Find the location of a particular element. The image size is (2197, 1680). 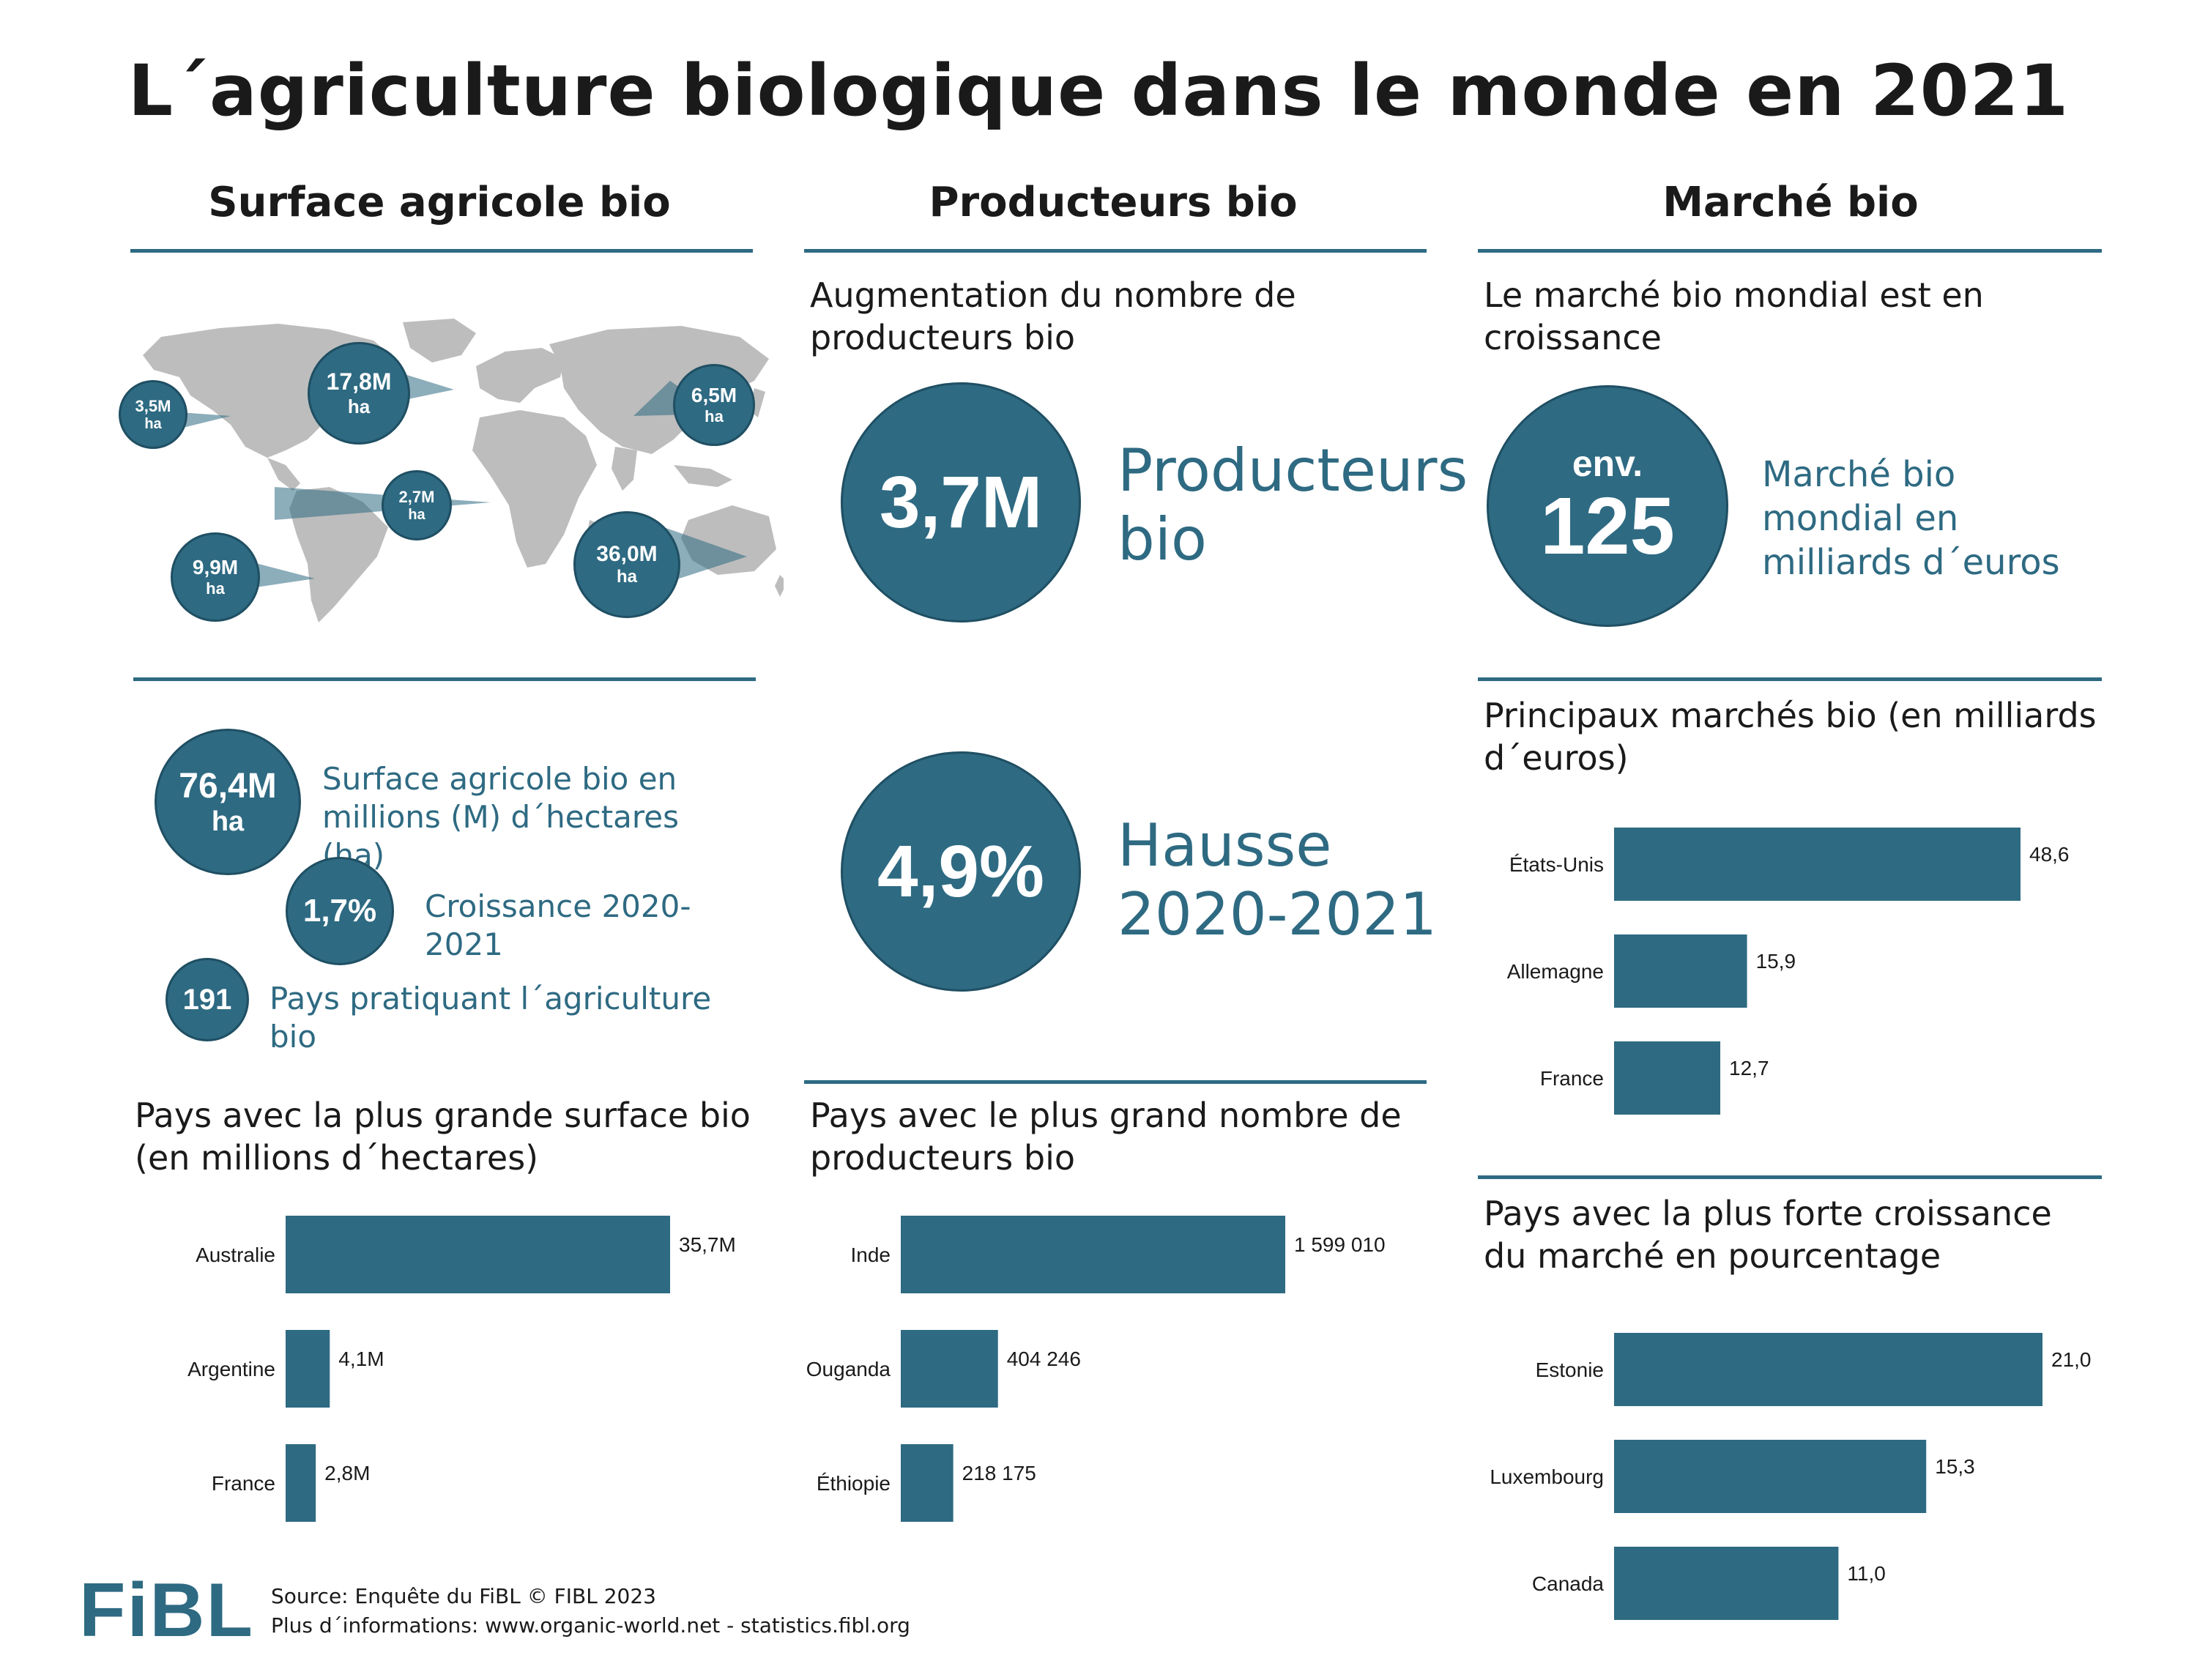

category-label: Allemagne is located at coordinates (1555, 971).